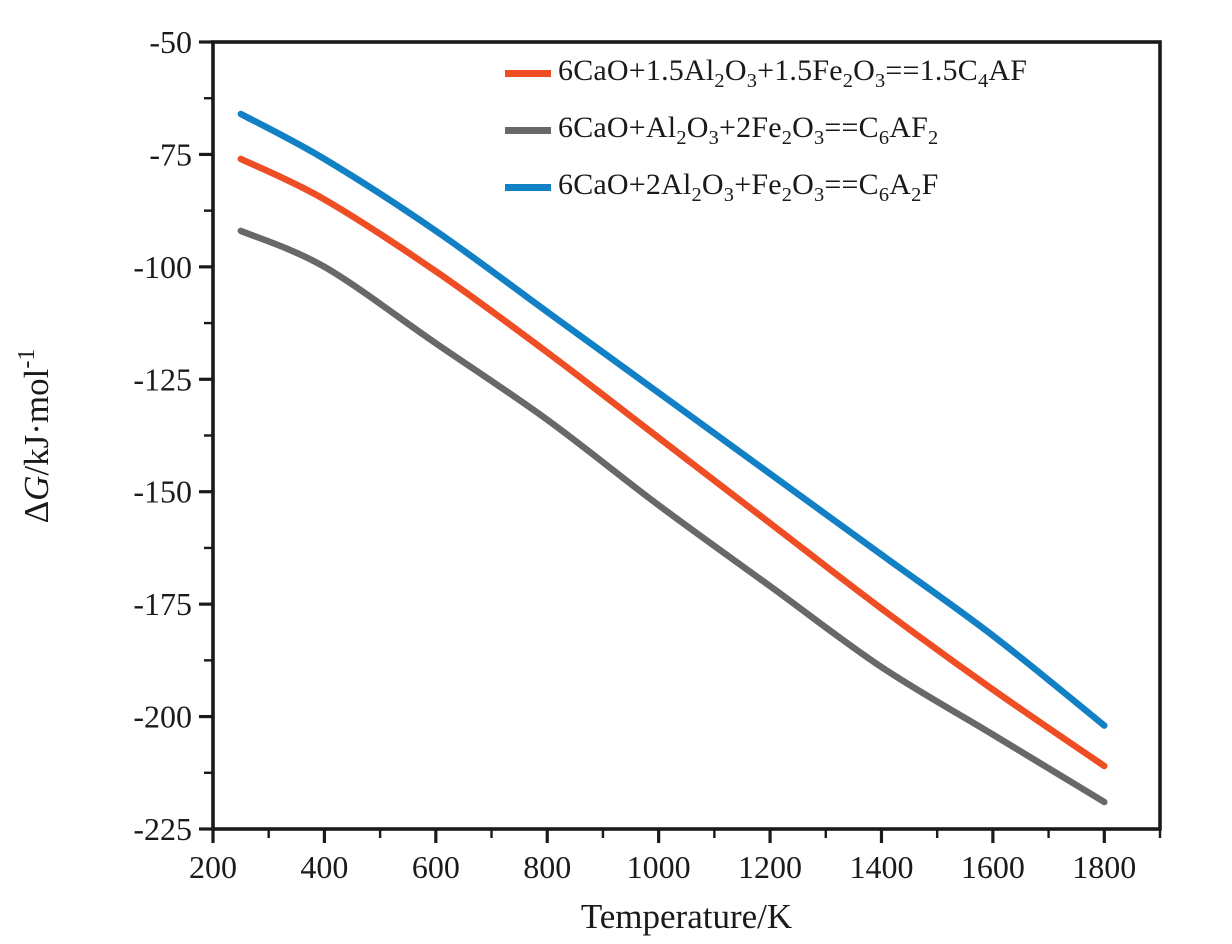 This screenshot has width=1232, height=944. Describe the element at coordinates (35, 436) in the screenshot. I see `y-axis-title: ΔG/kJ·mol-1` at that location.